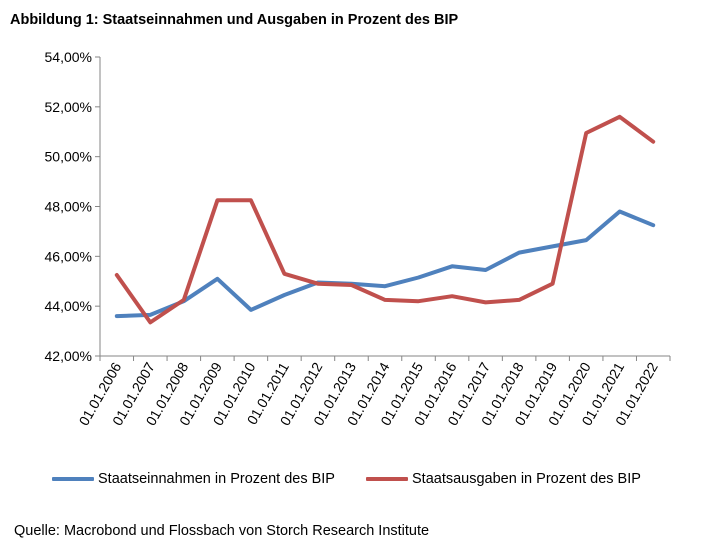 Image resolution: width=721 pixels, height=559 pixels. Describe the element at coordinates (387, 479) in the screenshot. I see `legend-swatch-expenditure` at that location.